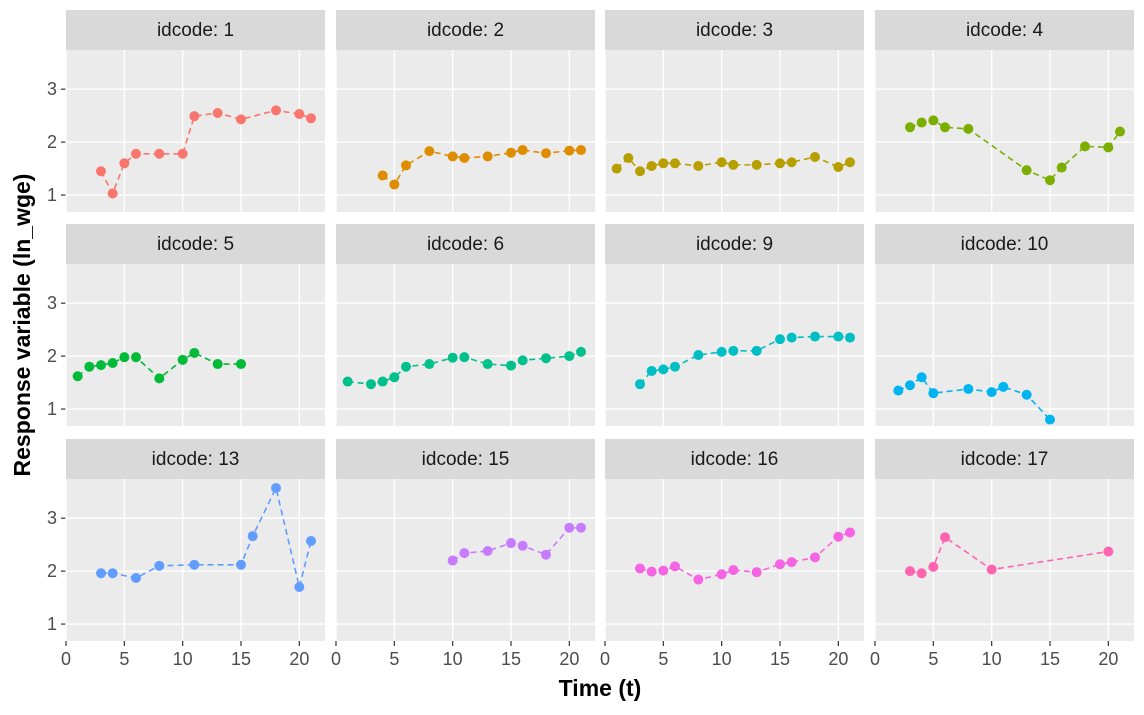 The width and height of the screenshot is (1144, 715). Describe the element at coordinates (465, 244) in the screenshot. I see `strip` at that location.